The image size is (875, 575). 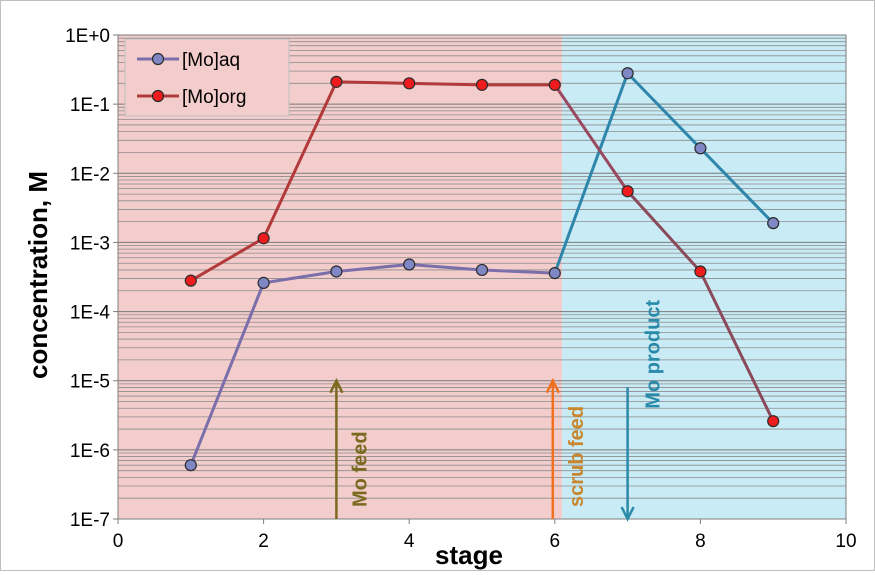 I want to click on scrub-feed-label: scrub feed, so click(x=577, y=456).